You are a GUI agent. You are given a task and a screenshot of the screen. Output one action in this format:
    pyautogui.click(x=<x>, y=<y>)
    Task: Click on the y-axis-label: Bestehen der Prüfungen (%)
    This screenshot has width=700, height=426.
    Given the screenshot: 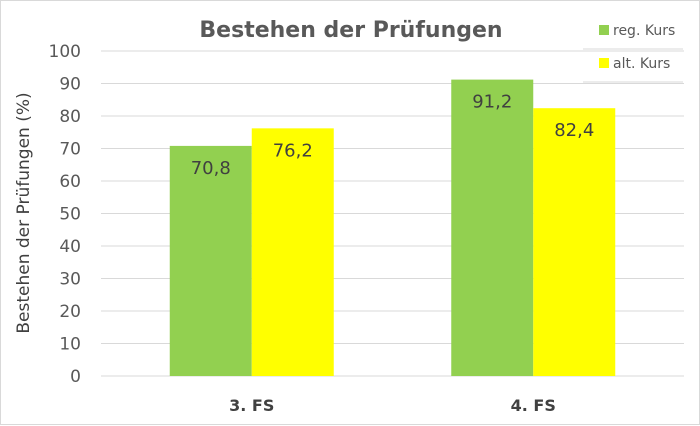 What is the action you would take?
    pyautogui.click(x=24, y=212)
    